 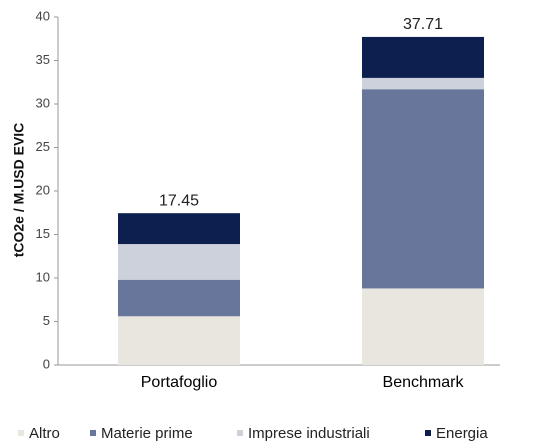 What do you see at coordinates (424, 382) in the screenshot?
I see `x-tick-label: Benchmark` at bounding box center [424, 382].